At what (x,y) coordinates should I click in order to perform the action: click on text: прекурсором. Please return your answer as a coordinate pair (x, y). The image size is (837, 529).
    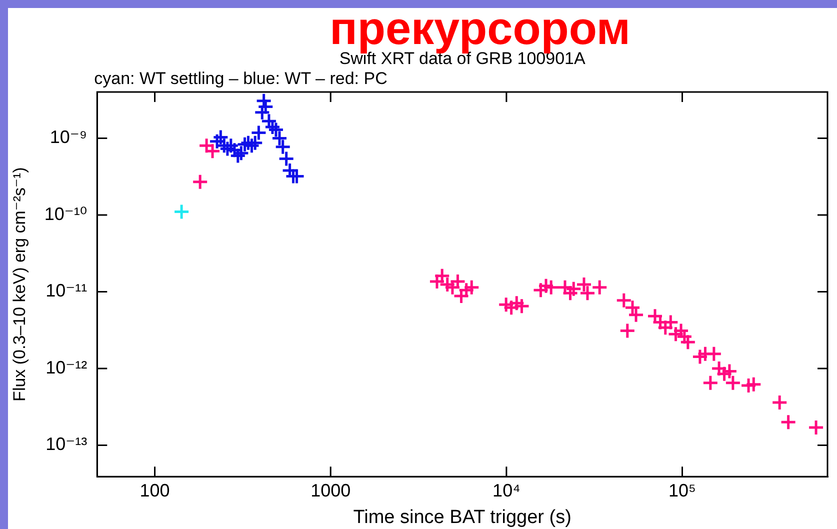
    Looking at the image, I should click on (480, 28).